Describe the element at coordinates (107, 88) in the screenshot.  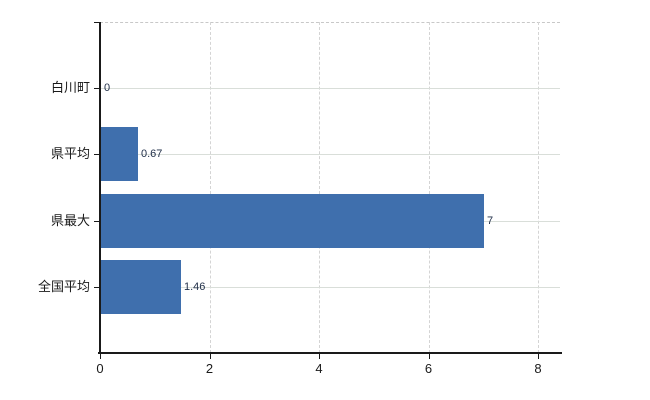
I see `bar-value-label: 0` at that location.